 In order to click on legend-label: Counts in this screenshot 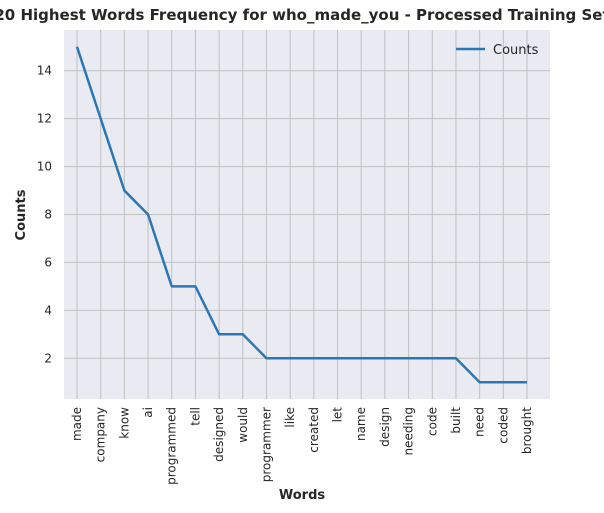, I will do `click(516, 50)`.